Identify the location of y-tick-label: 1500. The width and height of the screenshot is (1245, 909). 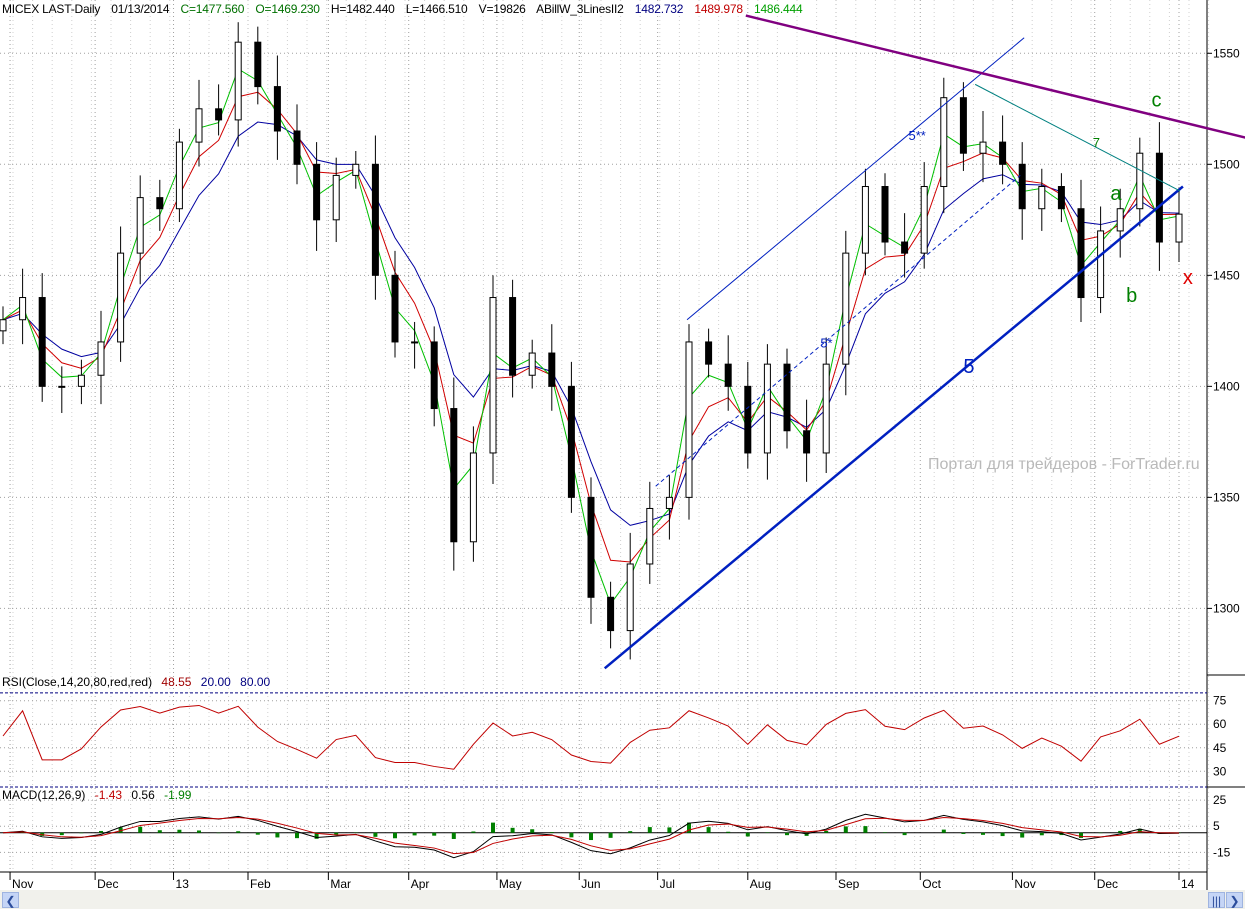
(1226, 164).